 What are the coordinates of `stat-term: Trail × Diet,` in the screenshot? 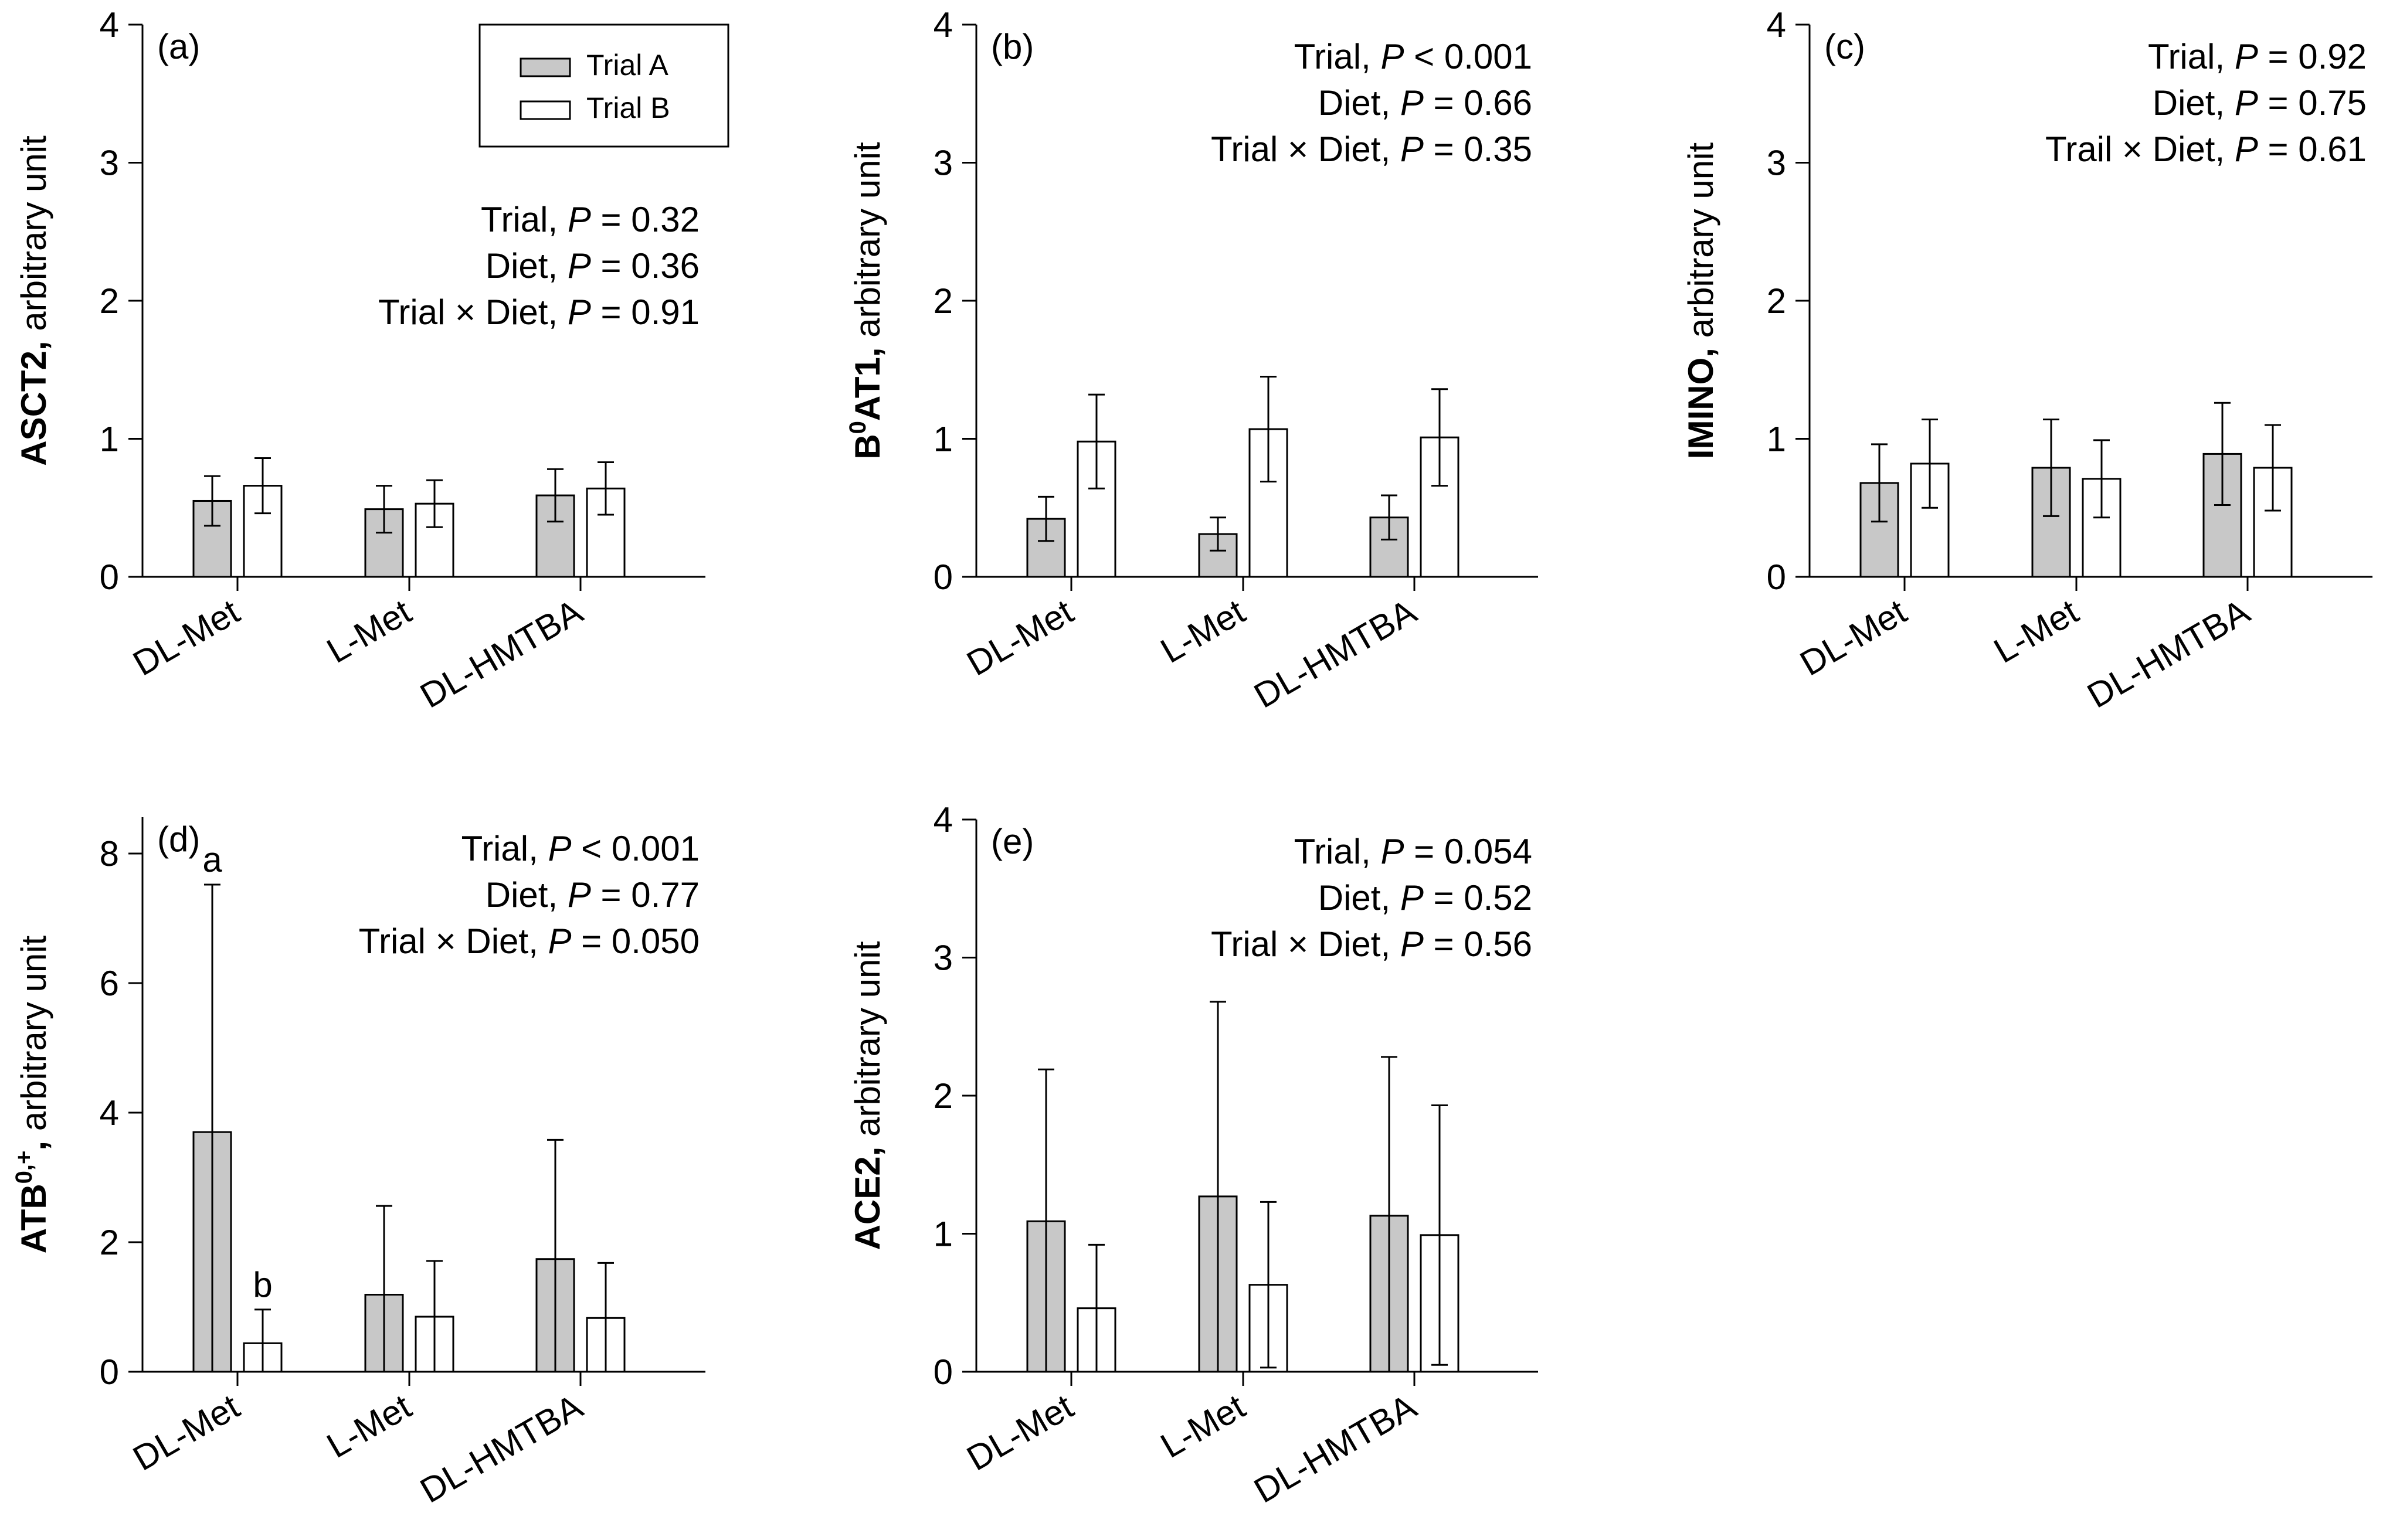 It's located at (2140, 150).